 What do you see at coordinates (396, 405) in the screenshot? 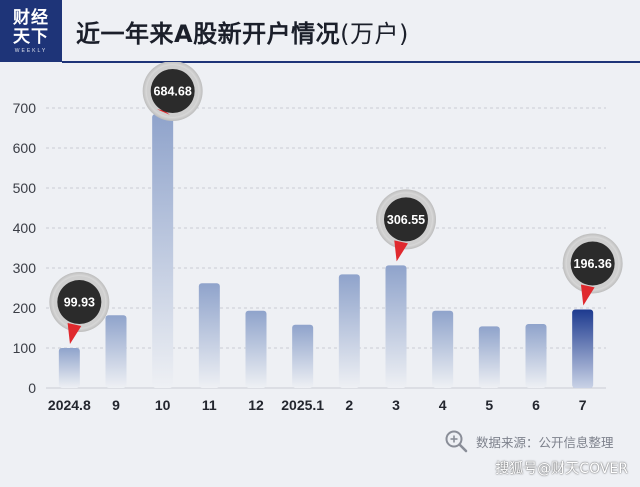
I see `x-tick-label: 3` at bounding box center [396, 405].